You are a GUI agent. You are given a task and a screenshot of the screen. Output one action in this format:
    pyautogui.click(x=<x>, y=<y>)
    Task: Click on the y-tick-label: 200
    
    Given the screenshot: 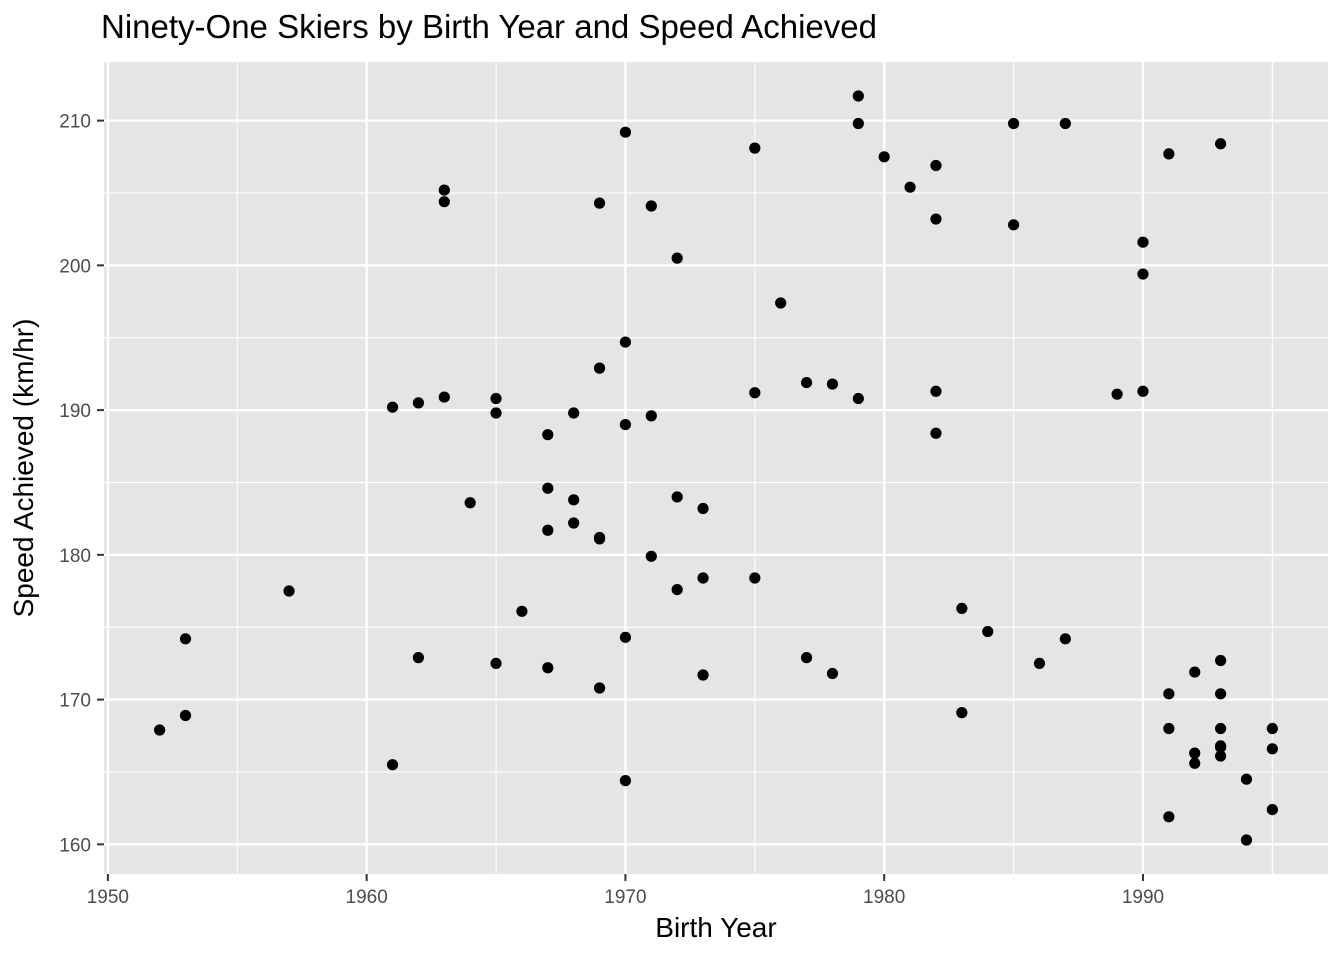 What is the action you would take?
    pyautogui.click(x=75, y=266)
    